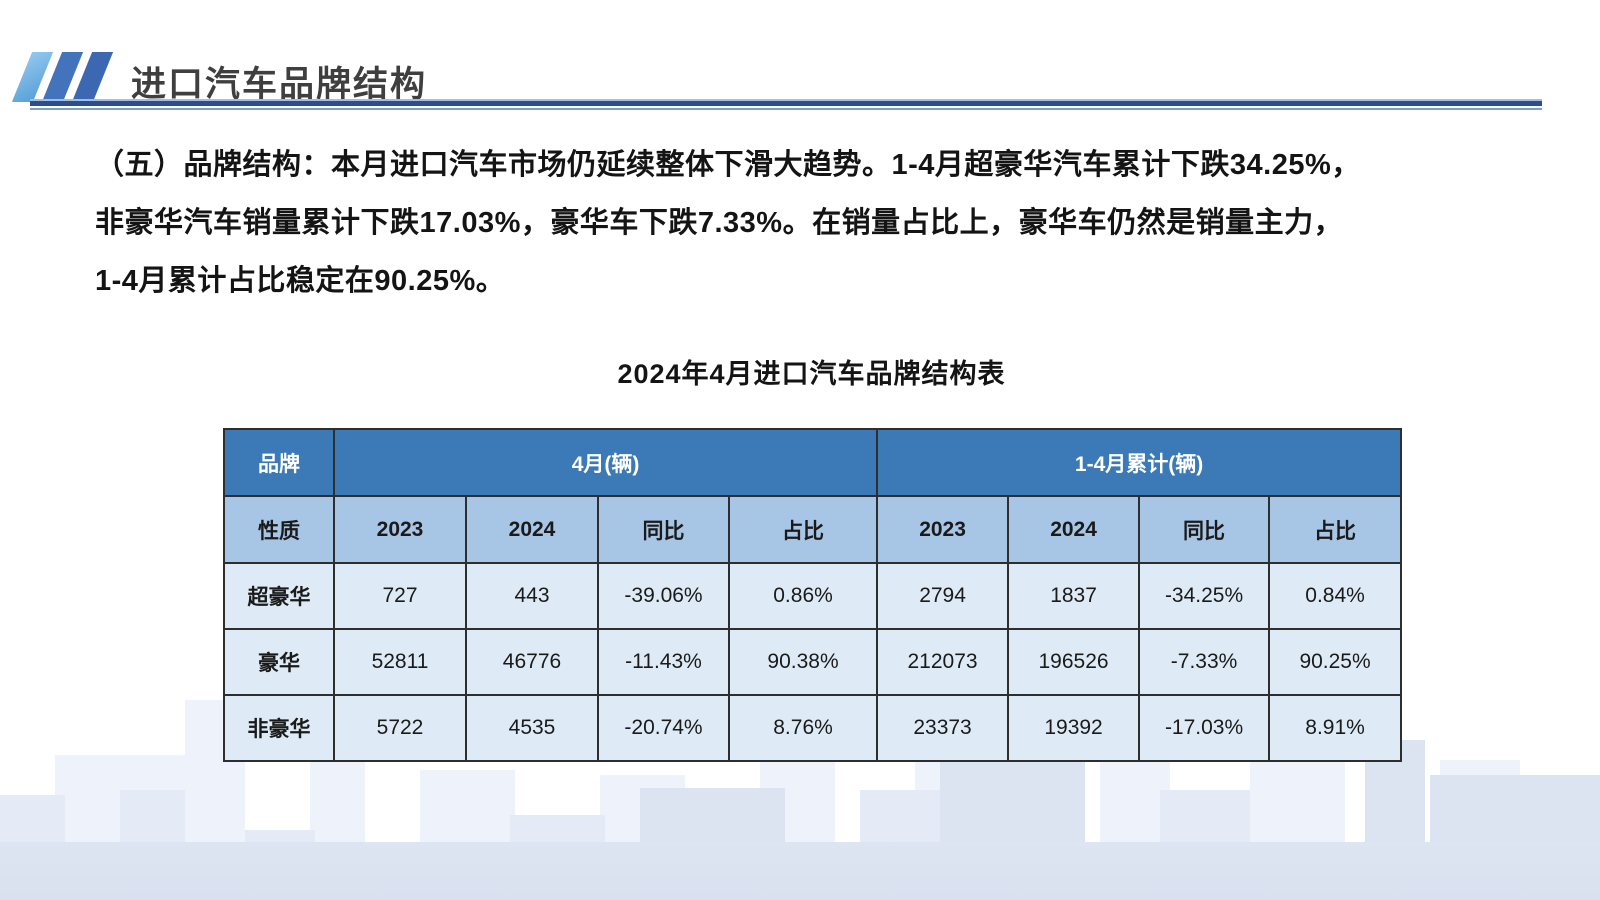  Describe the element at coordinates (943, 662) in the screenshot. I see `data-cell: 212073` at that location.